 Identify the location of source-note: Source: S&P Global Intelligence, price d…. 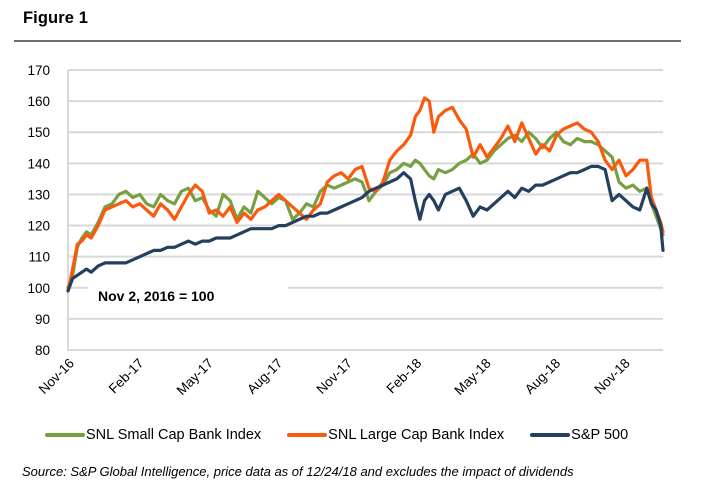
(298, 471).